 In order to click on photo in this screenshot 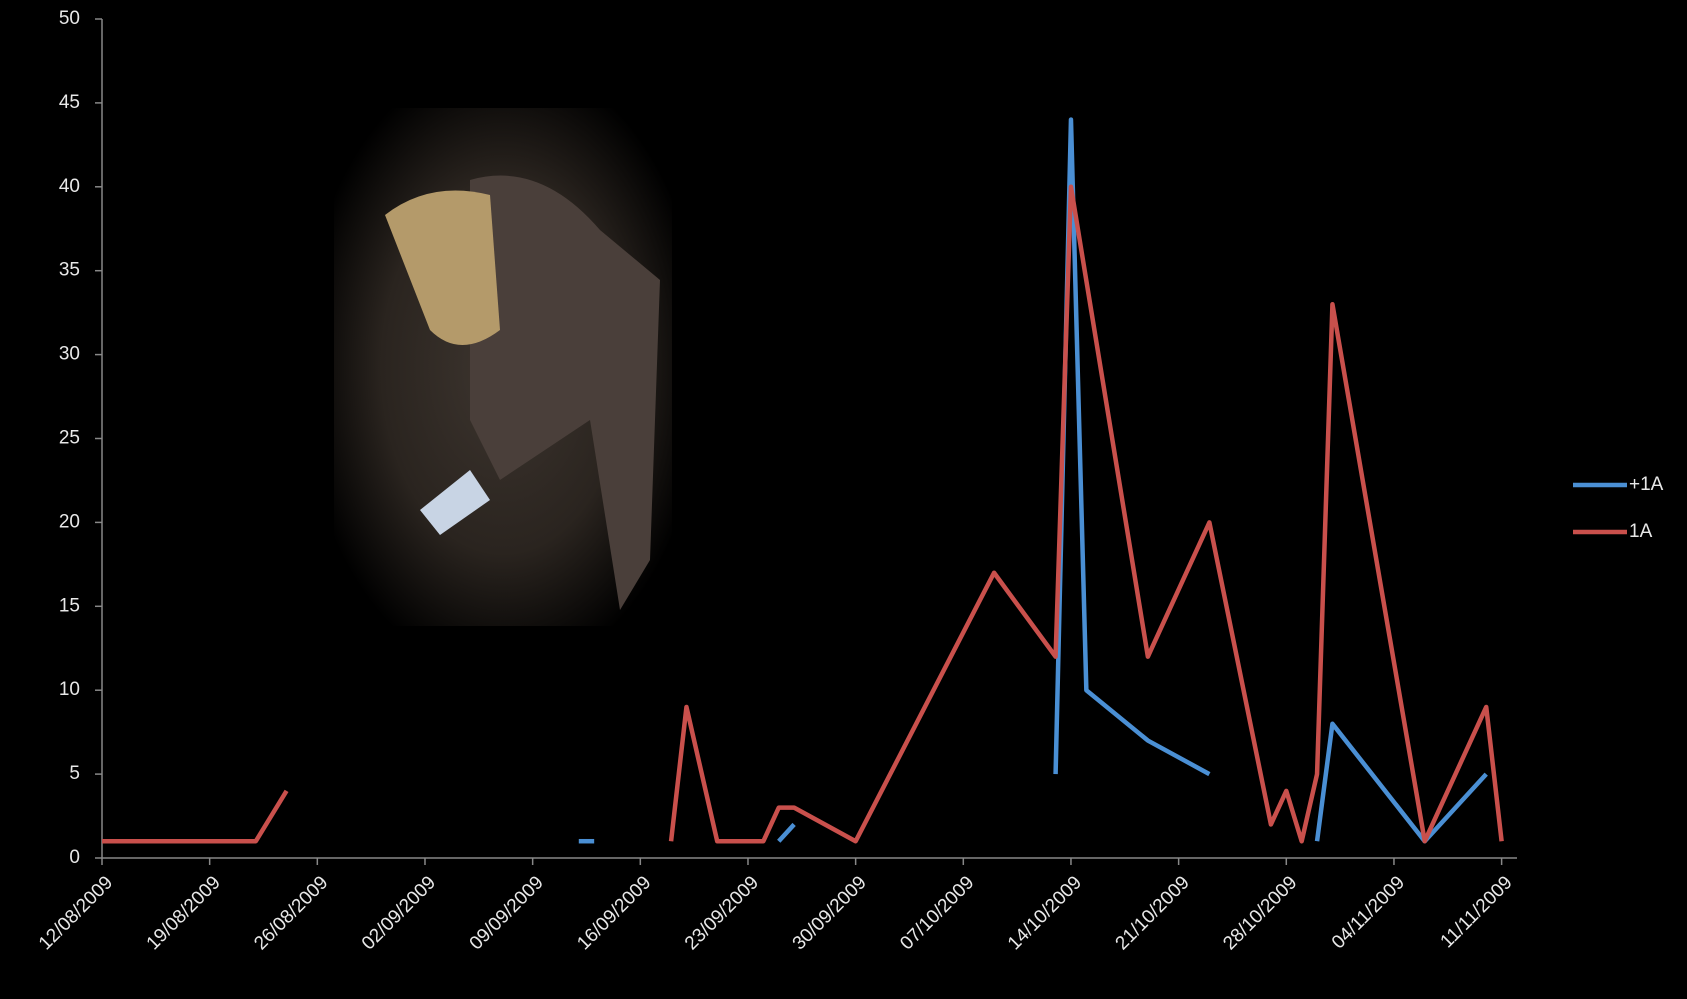, I will do `click(503, 367)`.